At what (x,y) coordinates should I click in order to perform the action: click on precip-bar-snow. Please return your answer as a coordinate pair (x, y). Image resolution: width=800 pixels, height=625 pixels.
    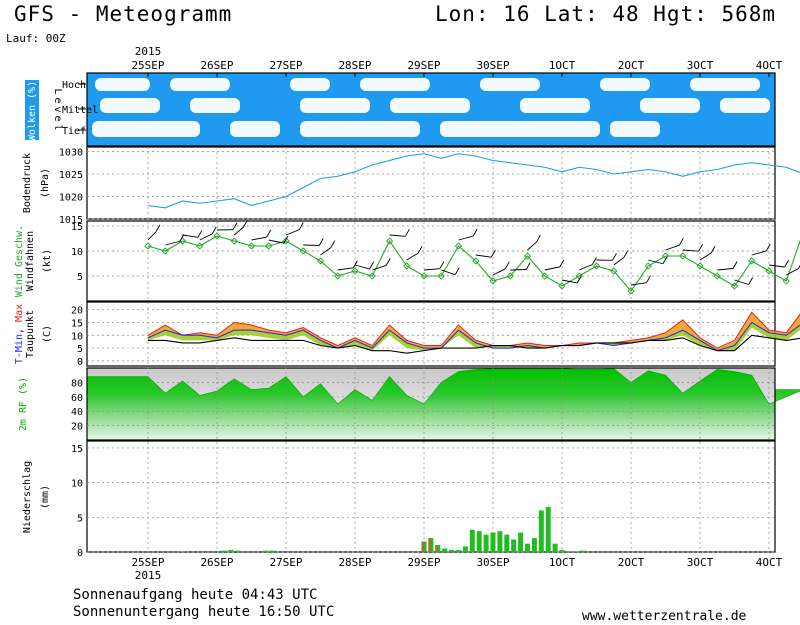
    Looking at the image, I should click on (429, 545).